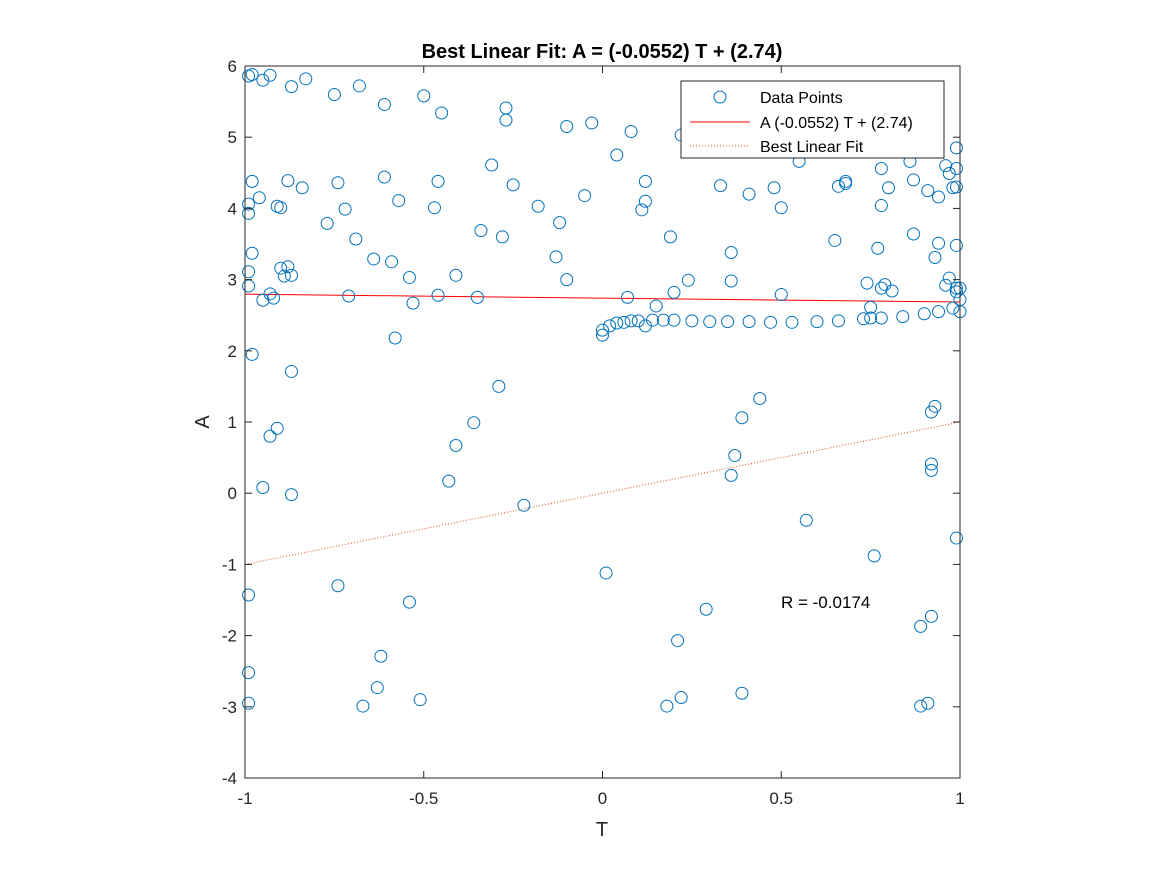 The height and width of the screenshot is (875, 1167). What do you see at coordinates (203, 422) in the screenshot?
I see `y-axis-label: A` at bounding box center [203, 422].